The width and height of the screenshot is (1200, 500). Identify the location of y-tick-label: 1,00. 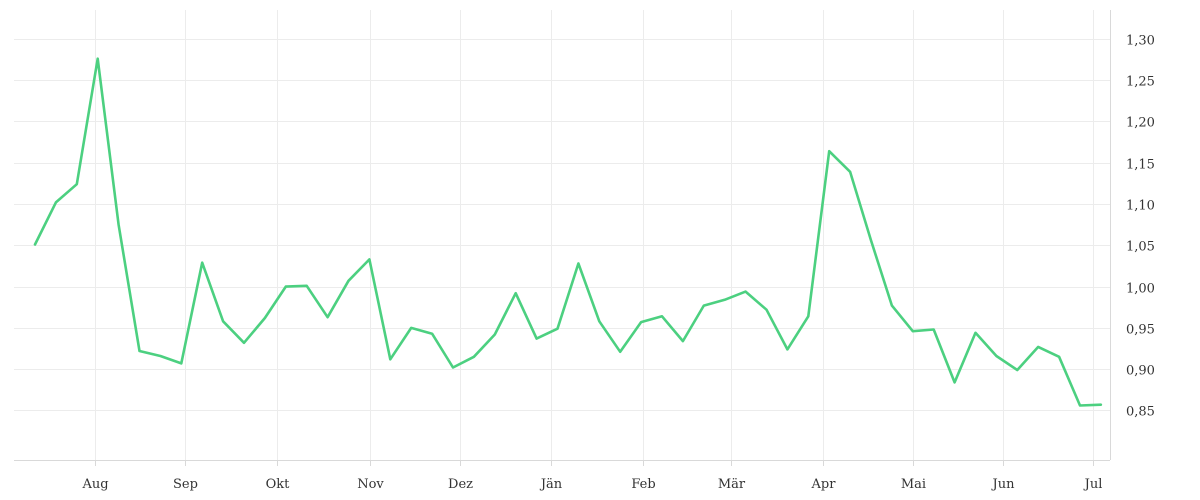
(1140, 289).